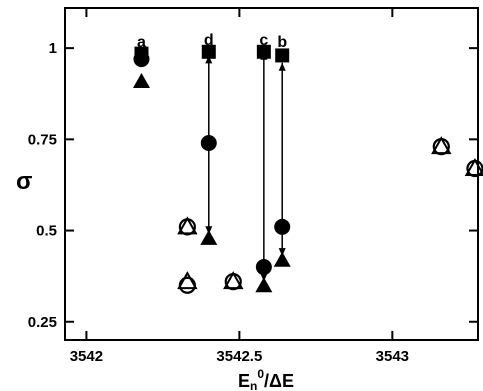 The height and width of the screenshot is (391, 483). Describe the element at coordinates (53, 48) in the screenshot. I see `y-tick-label: 1` at that location.